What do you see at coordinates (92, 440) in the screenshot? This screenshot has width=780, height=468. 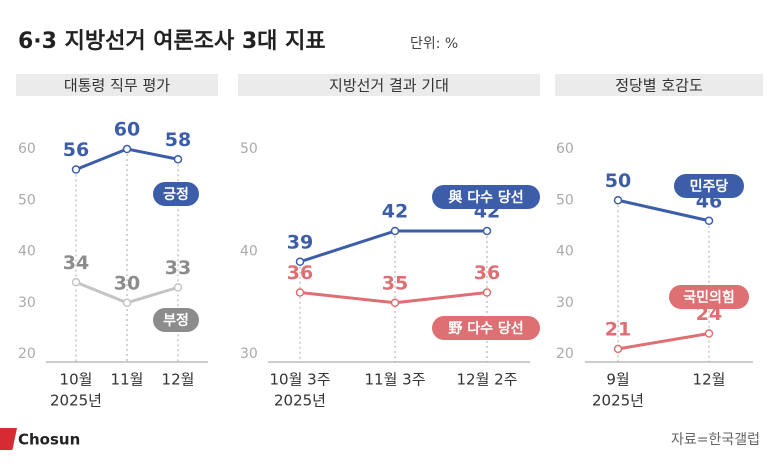 I see `logo-accent: Biz` at bounding box center [92, 440].